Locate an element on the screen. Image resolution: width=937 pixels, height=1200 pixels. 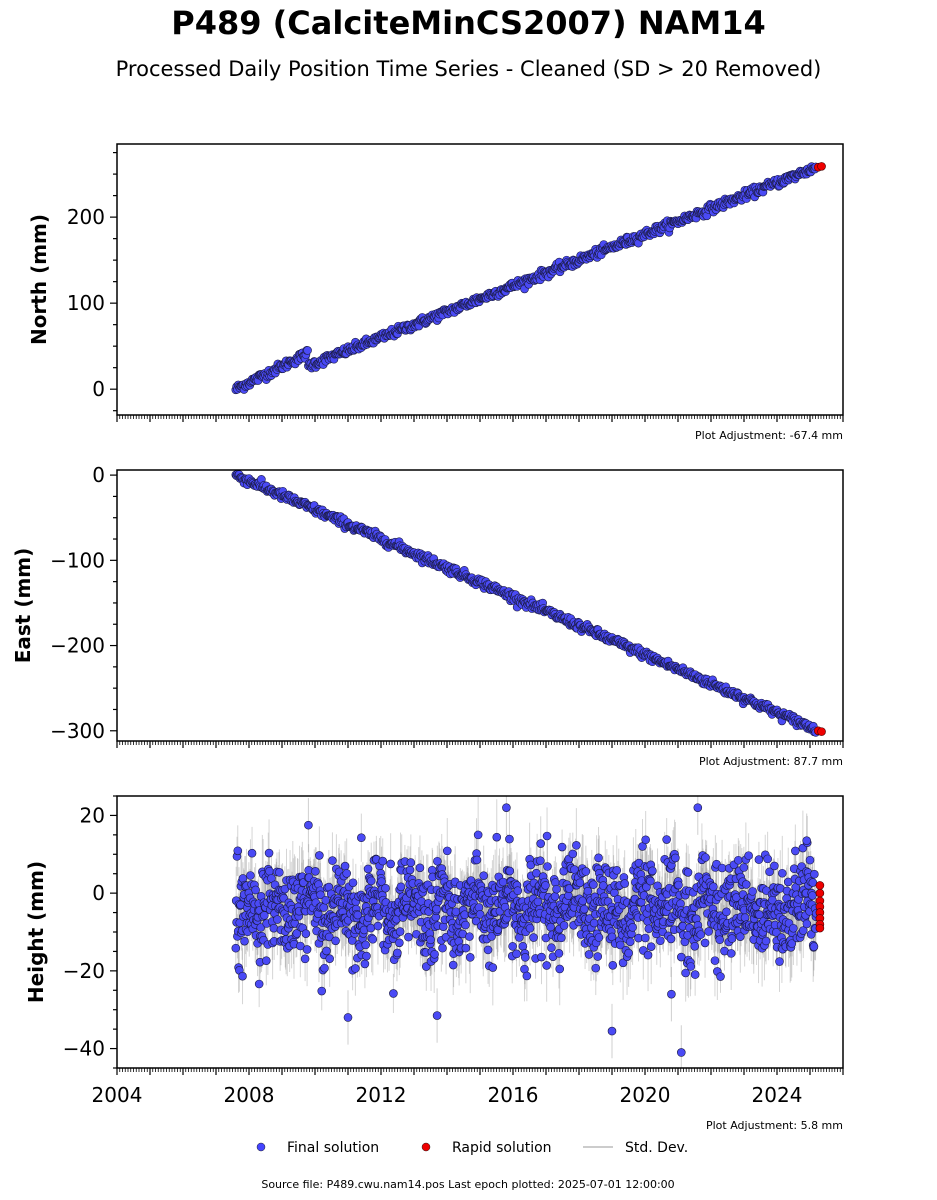
plot-area-east is located at coordinates (528, 603).